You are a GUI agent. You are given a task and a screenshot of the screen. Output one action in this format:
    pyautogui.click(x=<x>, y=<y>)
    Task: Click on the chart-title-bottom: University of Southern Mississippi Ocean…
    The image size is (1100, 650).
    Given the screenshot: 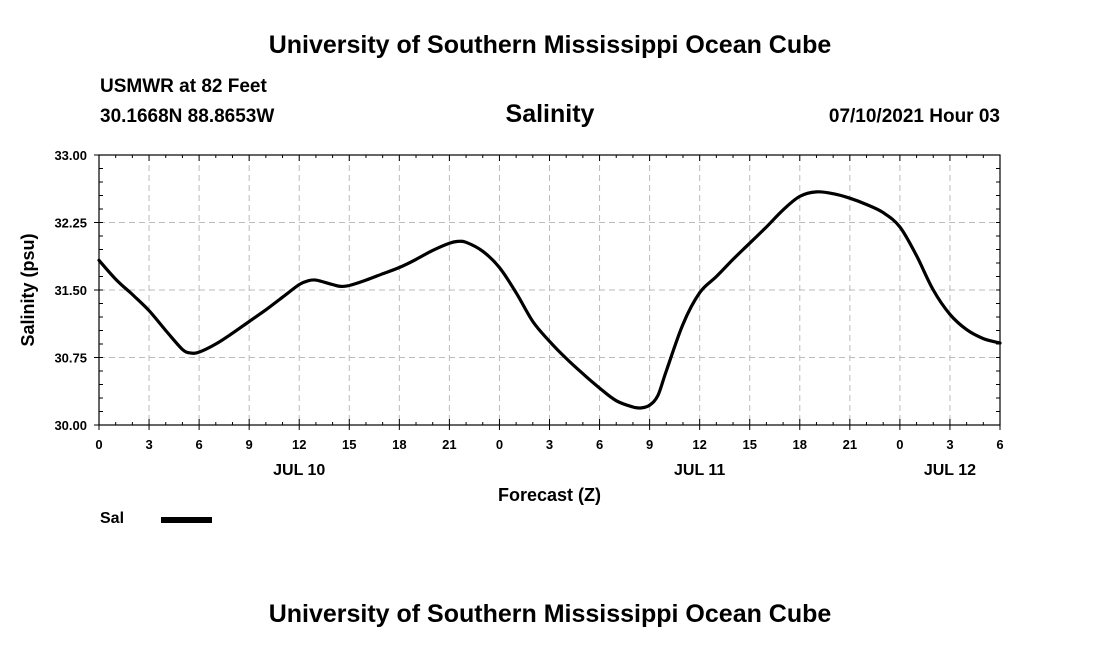 What is the action you would take?
    pyautogui.click(x=550, y=614)
    